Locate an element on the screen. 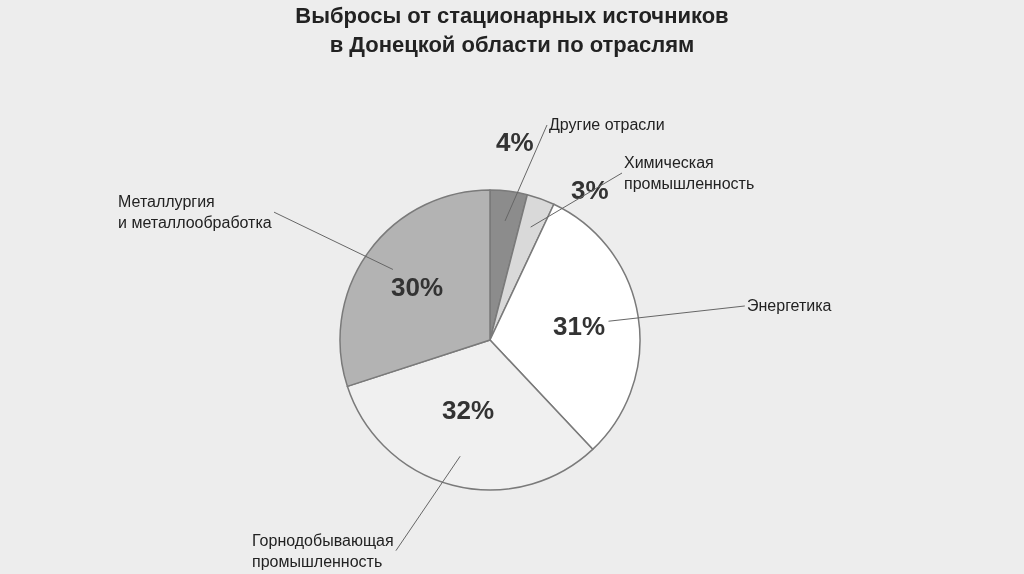 This screenshot has height=574, width=1024. data-label: 4% is located at coordinates (515, 142).